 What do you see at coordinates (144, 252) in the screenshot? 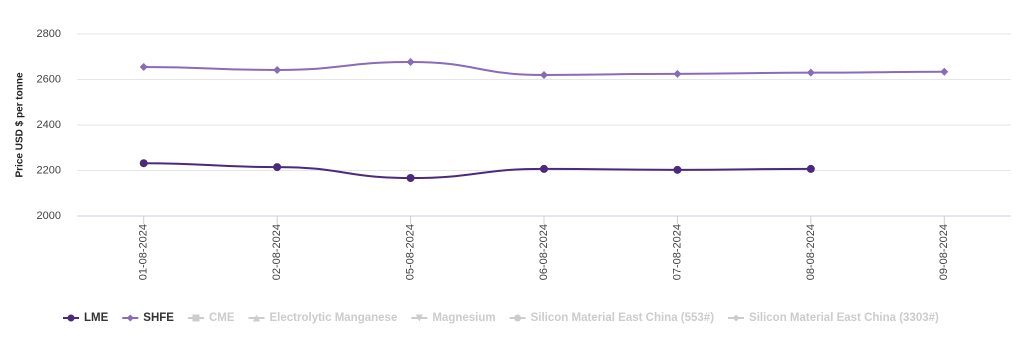
I see `x-tick-label: 01-08-2024` at bounding box center [144, 252].